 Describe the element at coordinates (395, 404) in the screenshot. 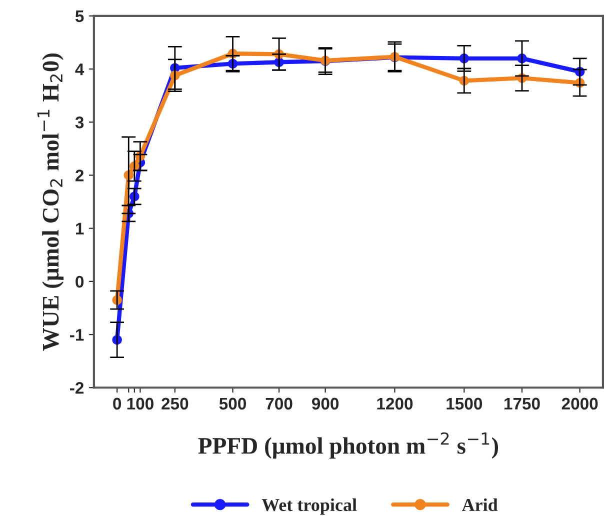

I see `x-tick-label: 1200` at that location.